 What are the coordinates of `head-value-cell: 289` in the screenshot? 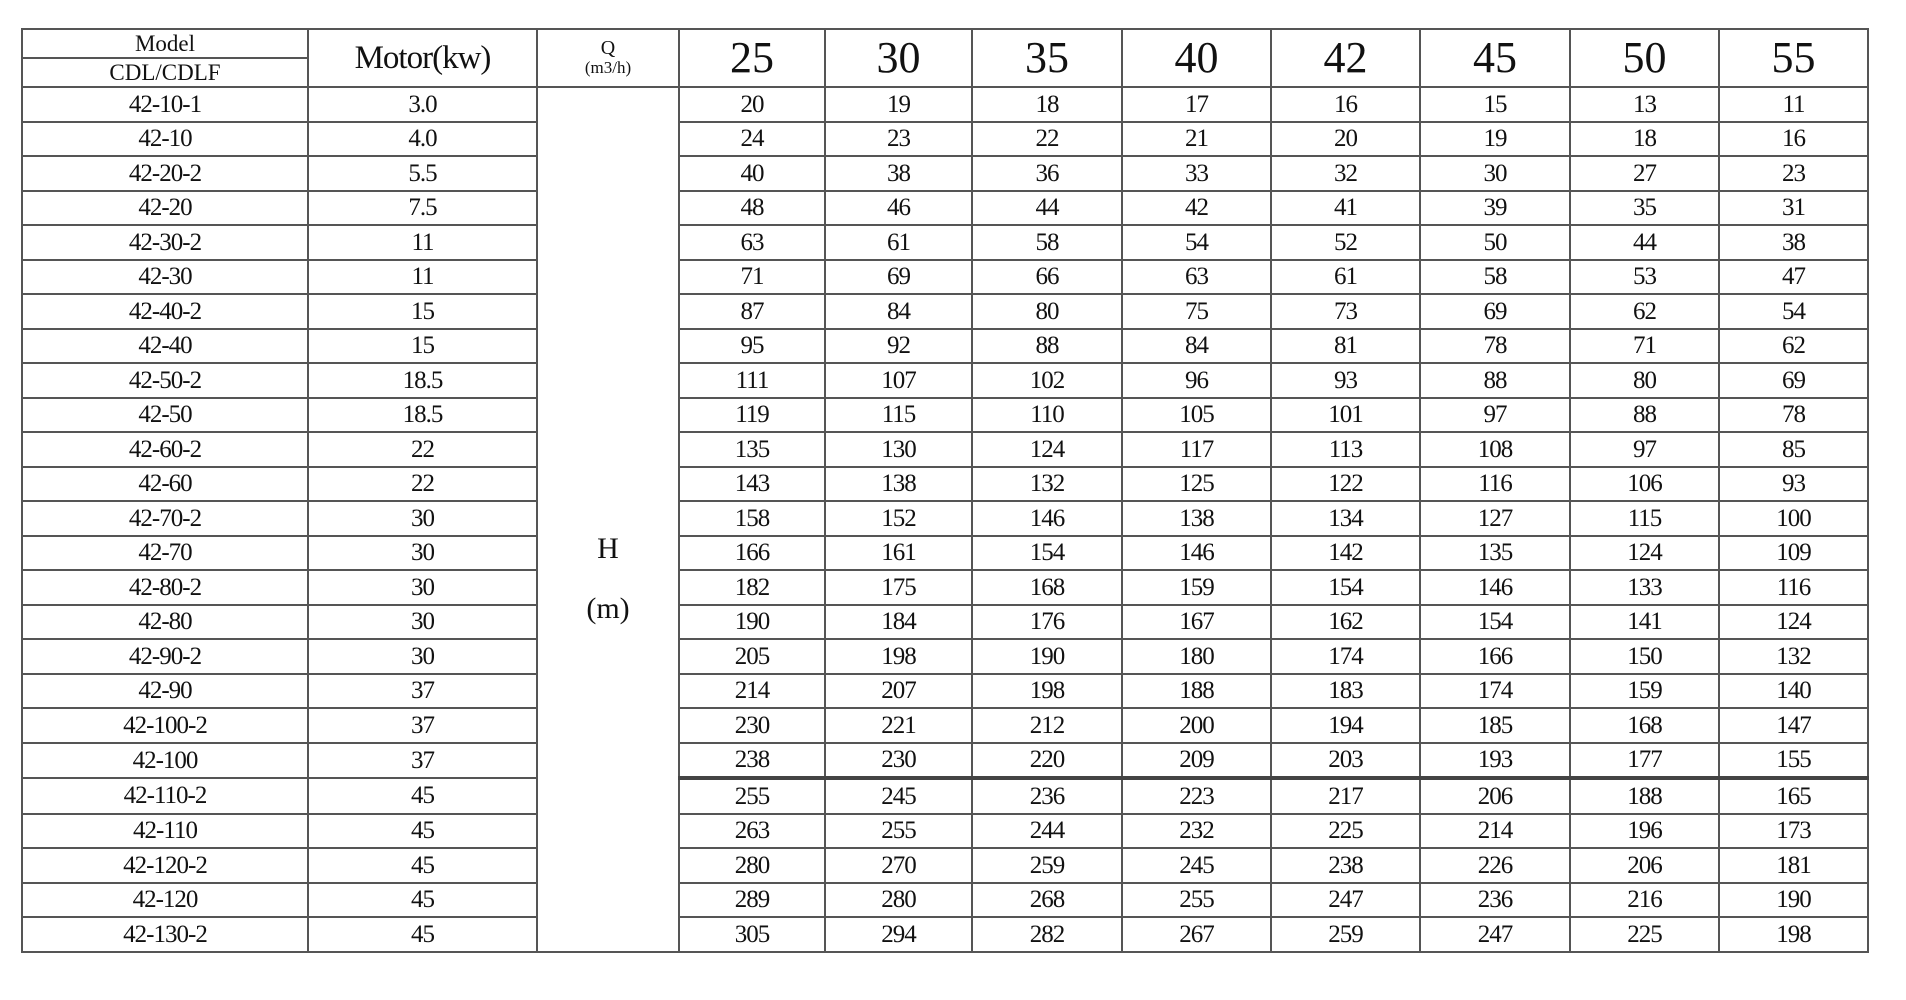 It's located at (752, 899).